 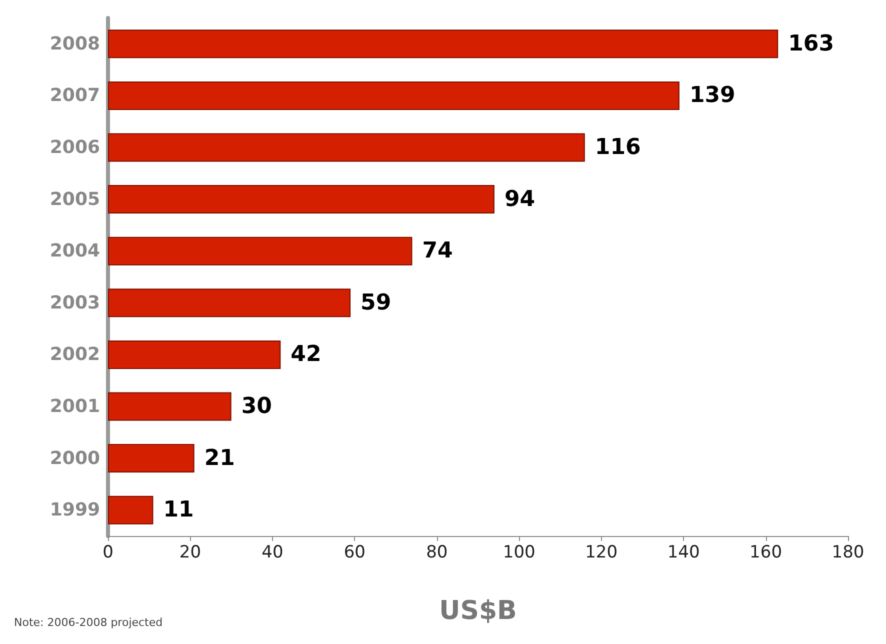 What do you see at coordinates (437, 552) in the screenshot?
I see `x-tick-label: 80` at bounding box center [437, 552].